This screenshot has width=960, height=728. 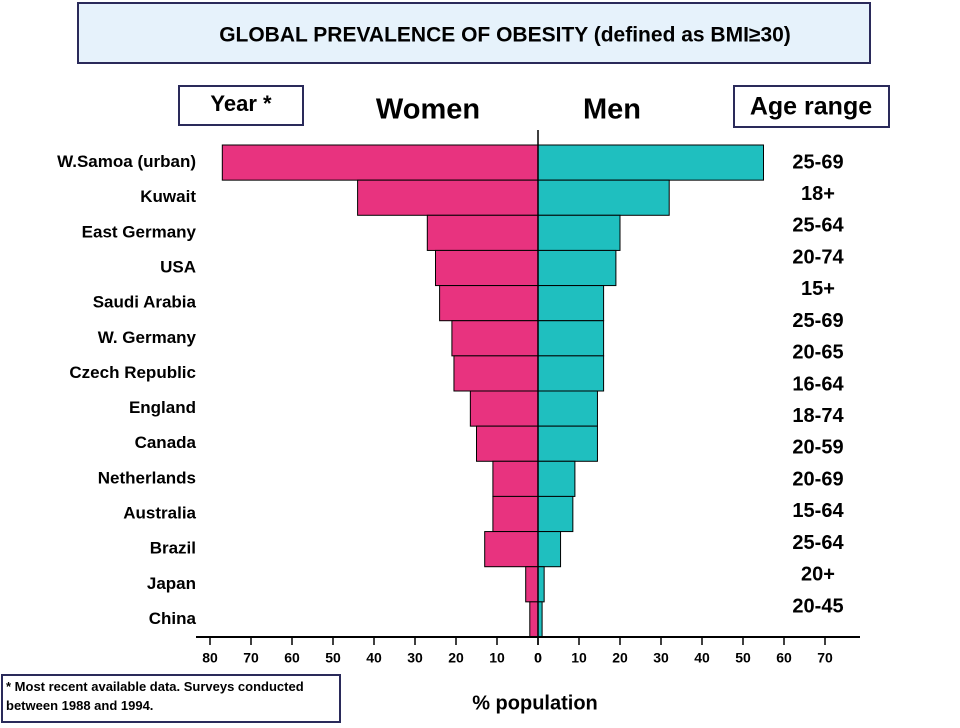 What do you see at coordinates (139, 231) in the screenshot?
I see `category-label: East Germany` at bounding box center [139, 231].